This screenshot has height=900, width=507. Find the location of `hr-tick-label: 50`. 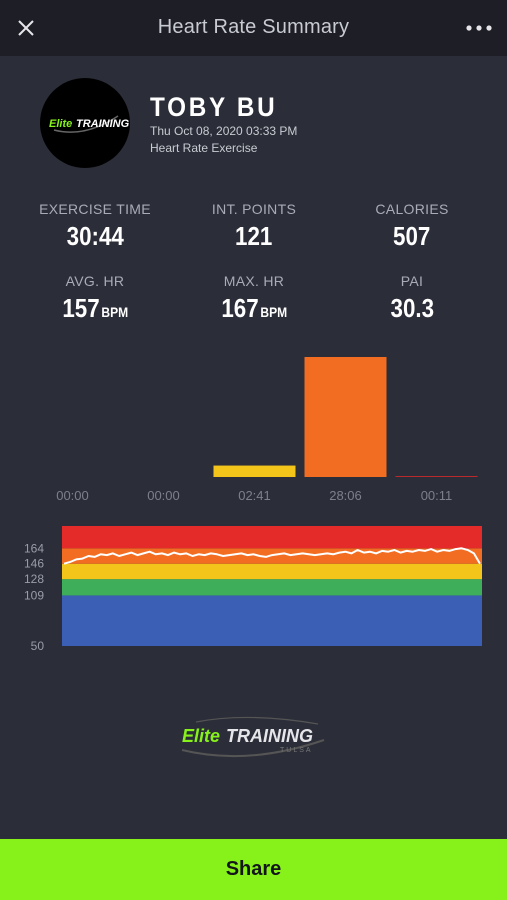

hr-tick-label: 50 is located at coordinates (38, 646).